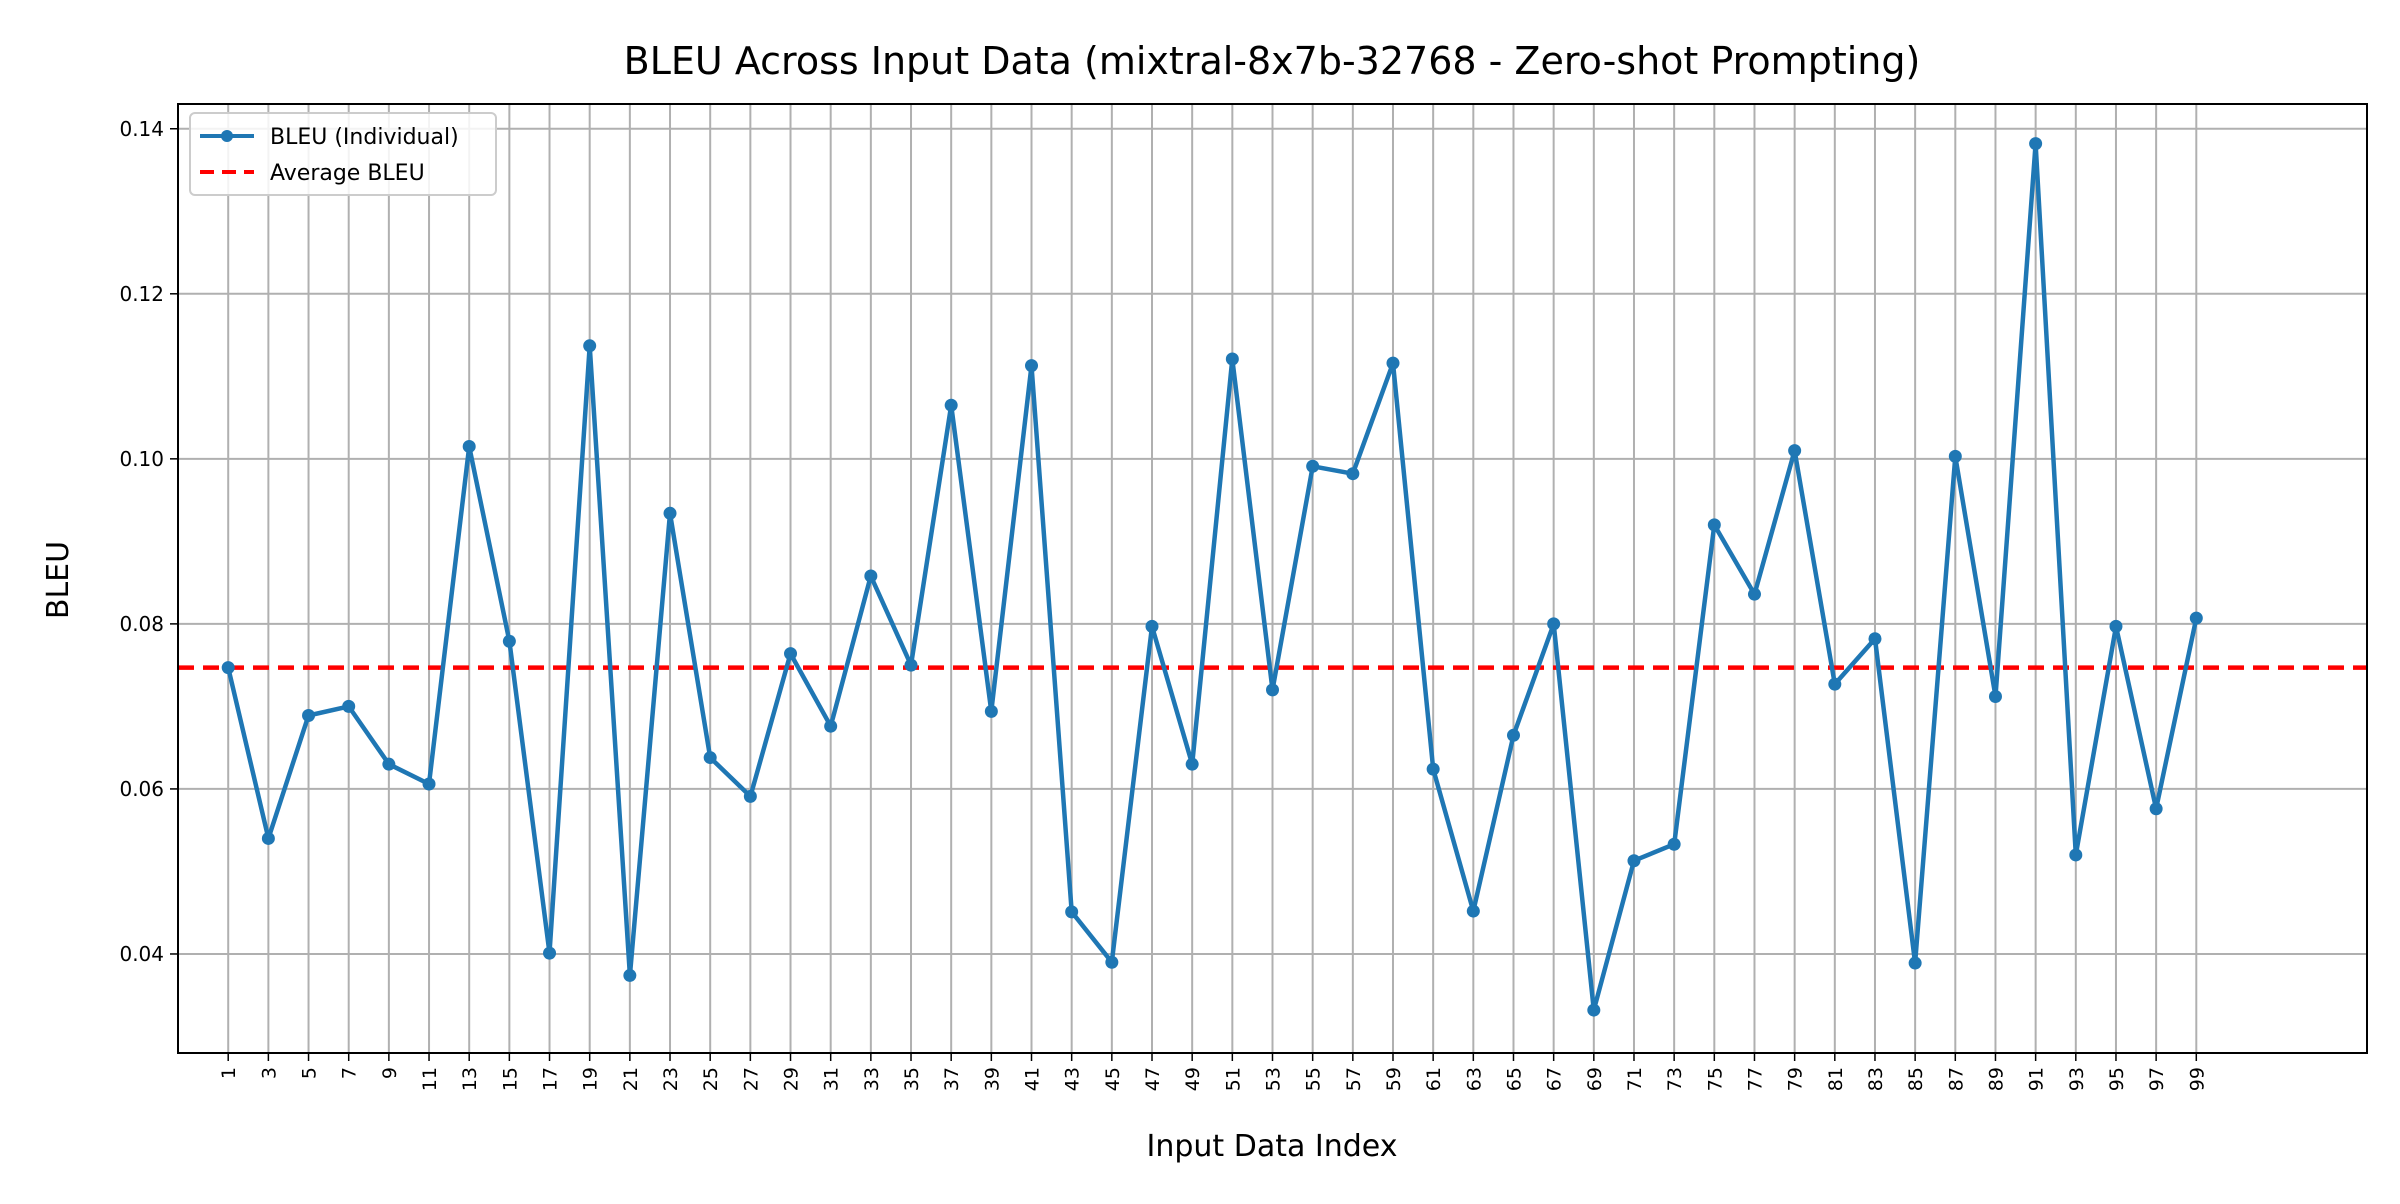 This screenshot has width=2400, height=1204. What do you see at coordinates (2197, 1079) in the screenshot?
I see `x-tick-label: 99` at bounding box center [2197, 1079].